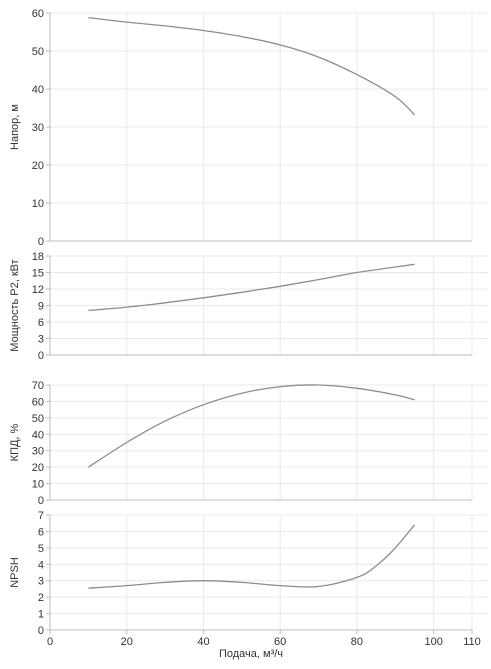  I want to click on y-tick-label: 2, so click(41, 598).